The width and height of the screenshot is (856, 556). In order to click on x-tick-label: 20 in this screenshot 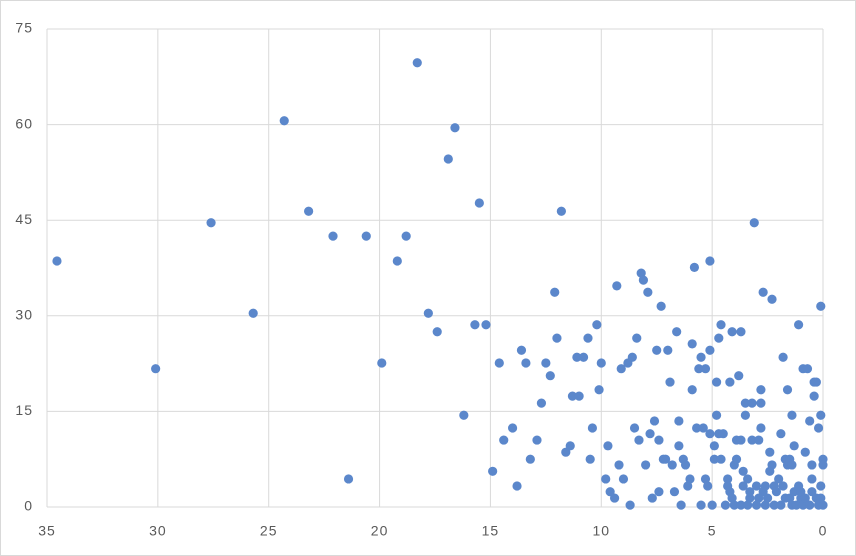, I will do `click(380, 531)`.